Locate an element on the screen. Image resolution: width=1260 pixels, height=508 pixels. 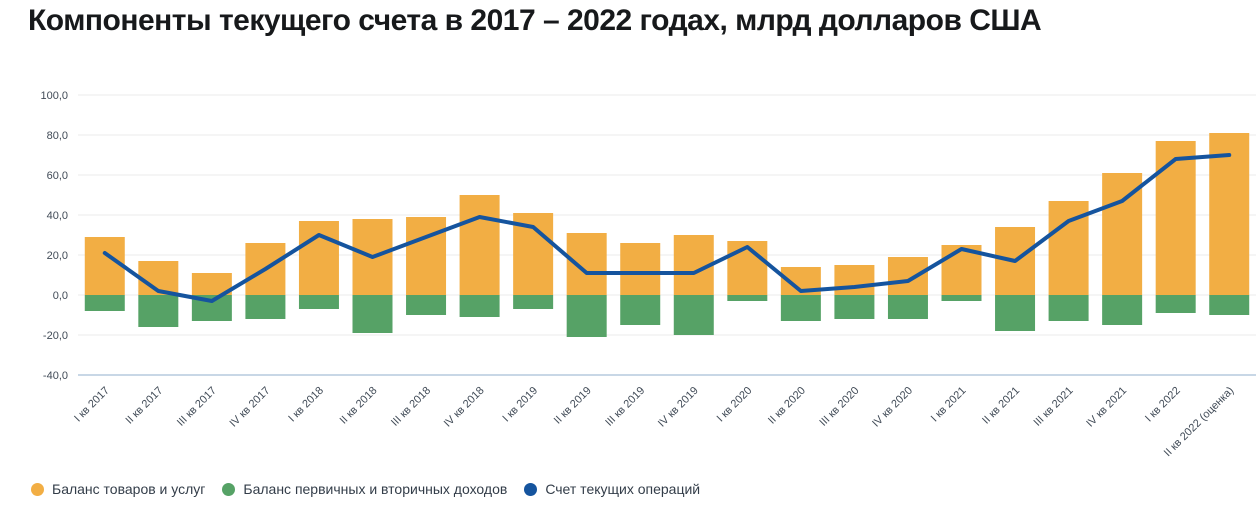
x-tick-label: II кв 2019 is located at coordinates (573, 406).